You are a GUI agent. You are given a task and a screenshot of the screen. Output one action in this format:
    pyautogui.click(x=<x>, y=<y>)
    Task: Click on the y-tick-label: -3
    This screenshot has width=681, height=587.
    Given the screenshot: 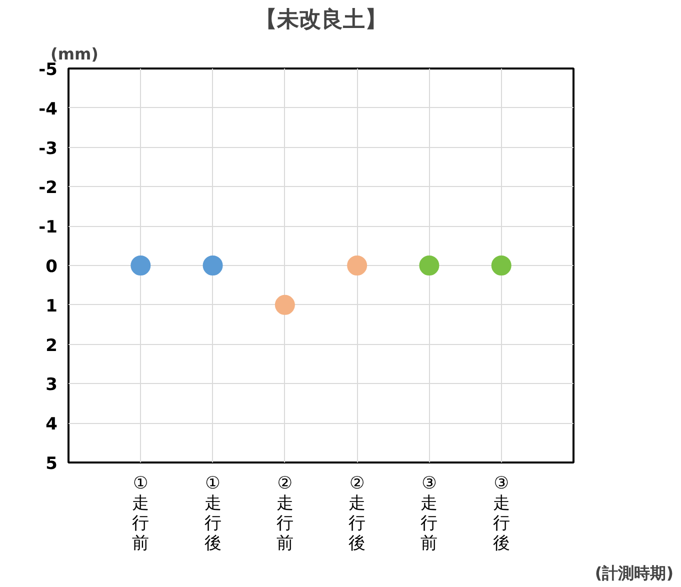 What is the action you would take?
    pyautogui.click(x=48, y=148)
    